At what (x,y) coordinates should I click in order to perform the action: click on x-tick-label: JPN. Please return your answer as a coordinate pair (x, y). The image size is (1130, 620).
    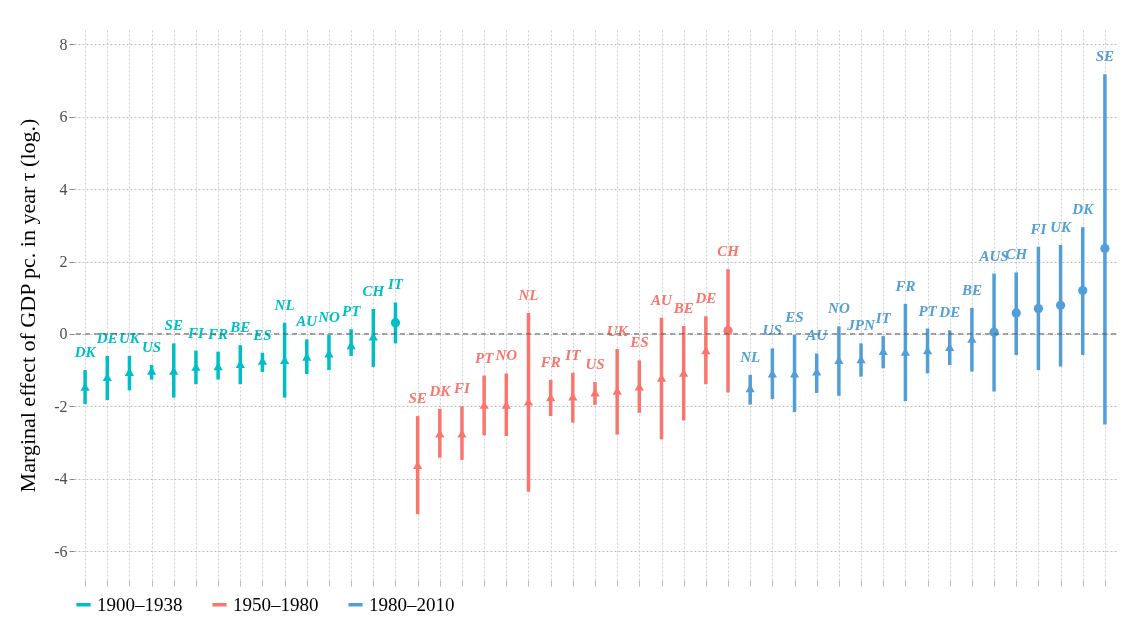
    Looking at the image, I should click on (861, 325).